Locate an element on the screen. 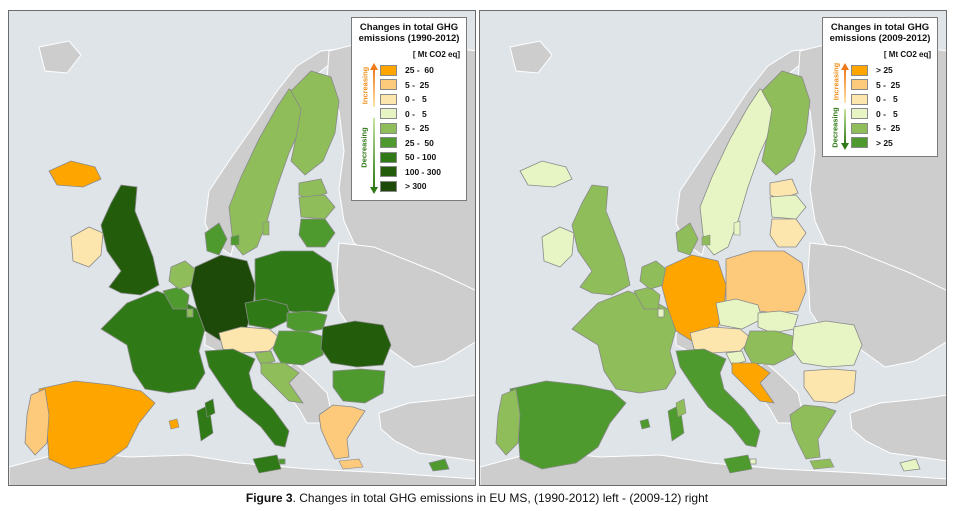 The image size is (954, 511). legend-item: 50 - 100 is located at coordinates (420, 157).